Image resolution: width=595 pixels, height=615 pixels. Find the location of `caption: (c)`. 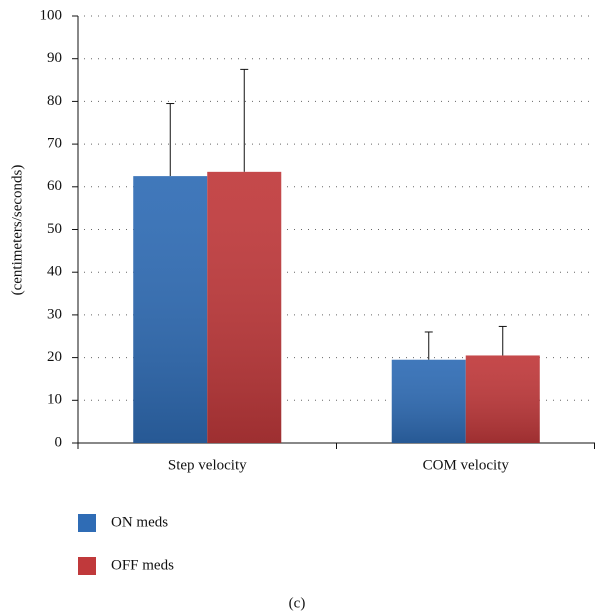

caption: (c) is located at coordinates (297, 603).